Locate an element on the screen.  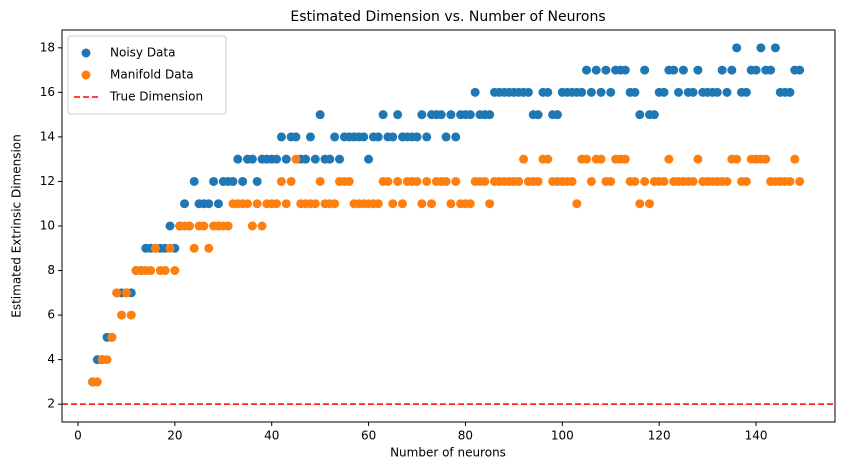
y-tick-label: 2 is located at coordinates (51, 404).